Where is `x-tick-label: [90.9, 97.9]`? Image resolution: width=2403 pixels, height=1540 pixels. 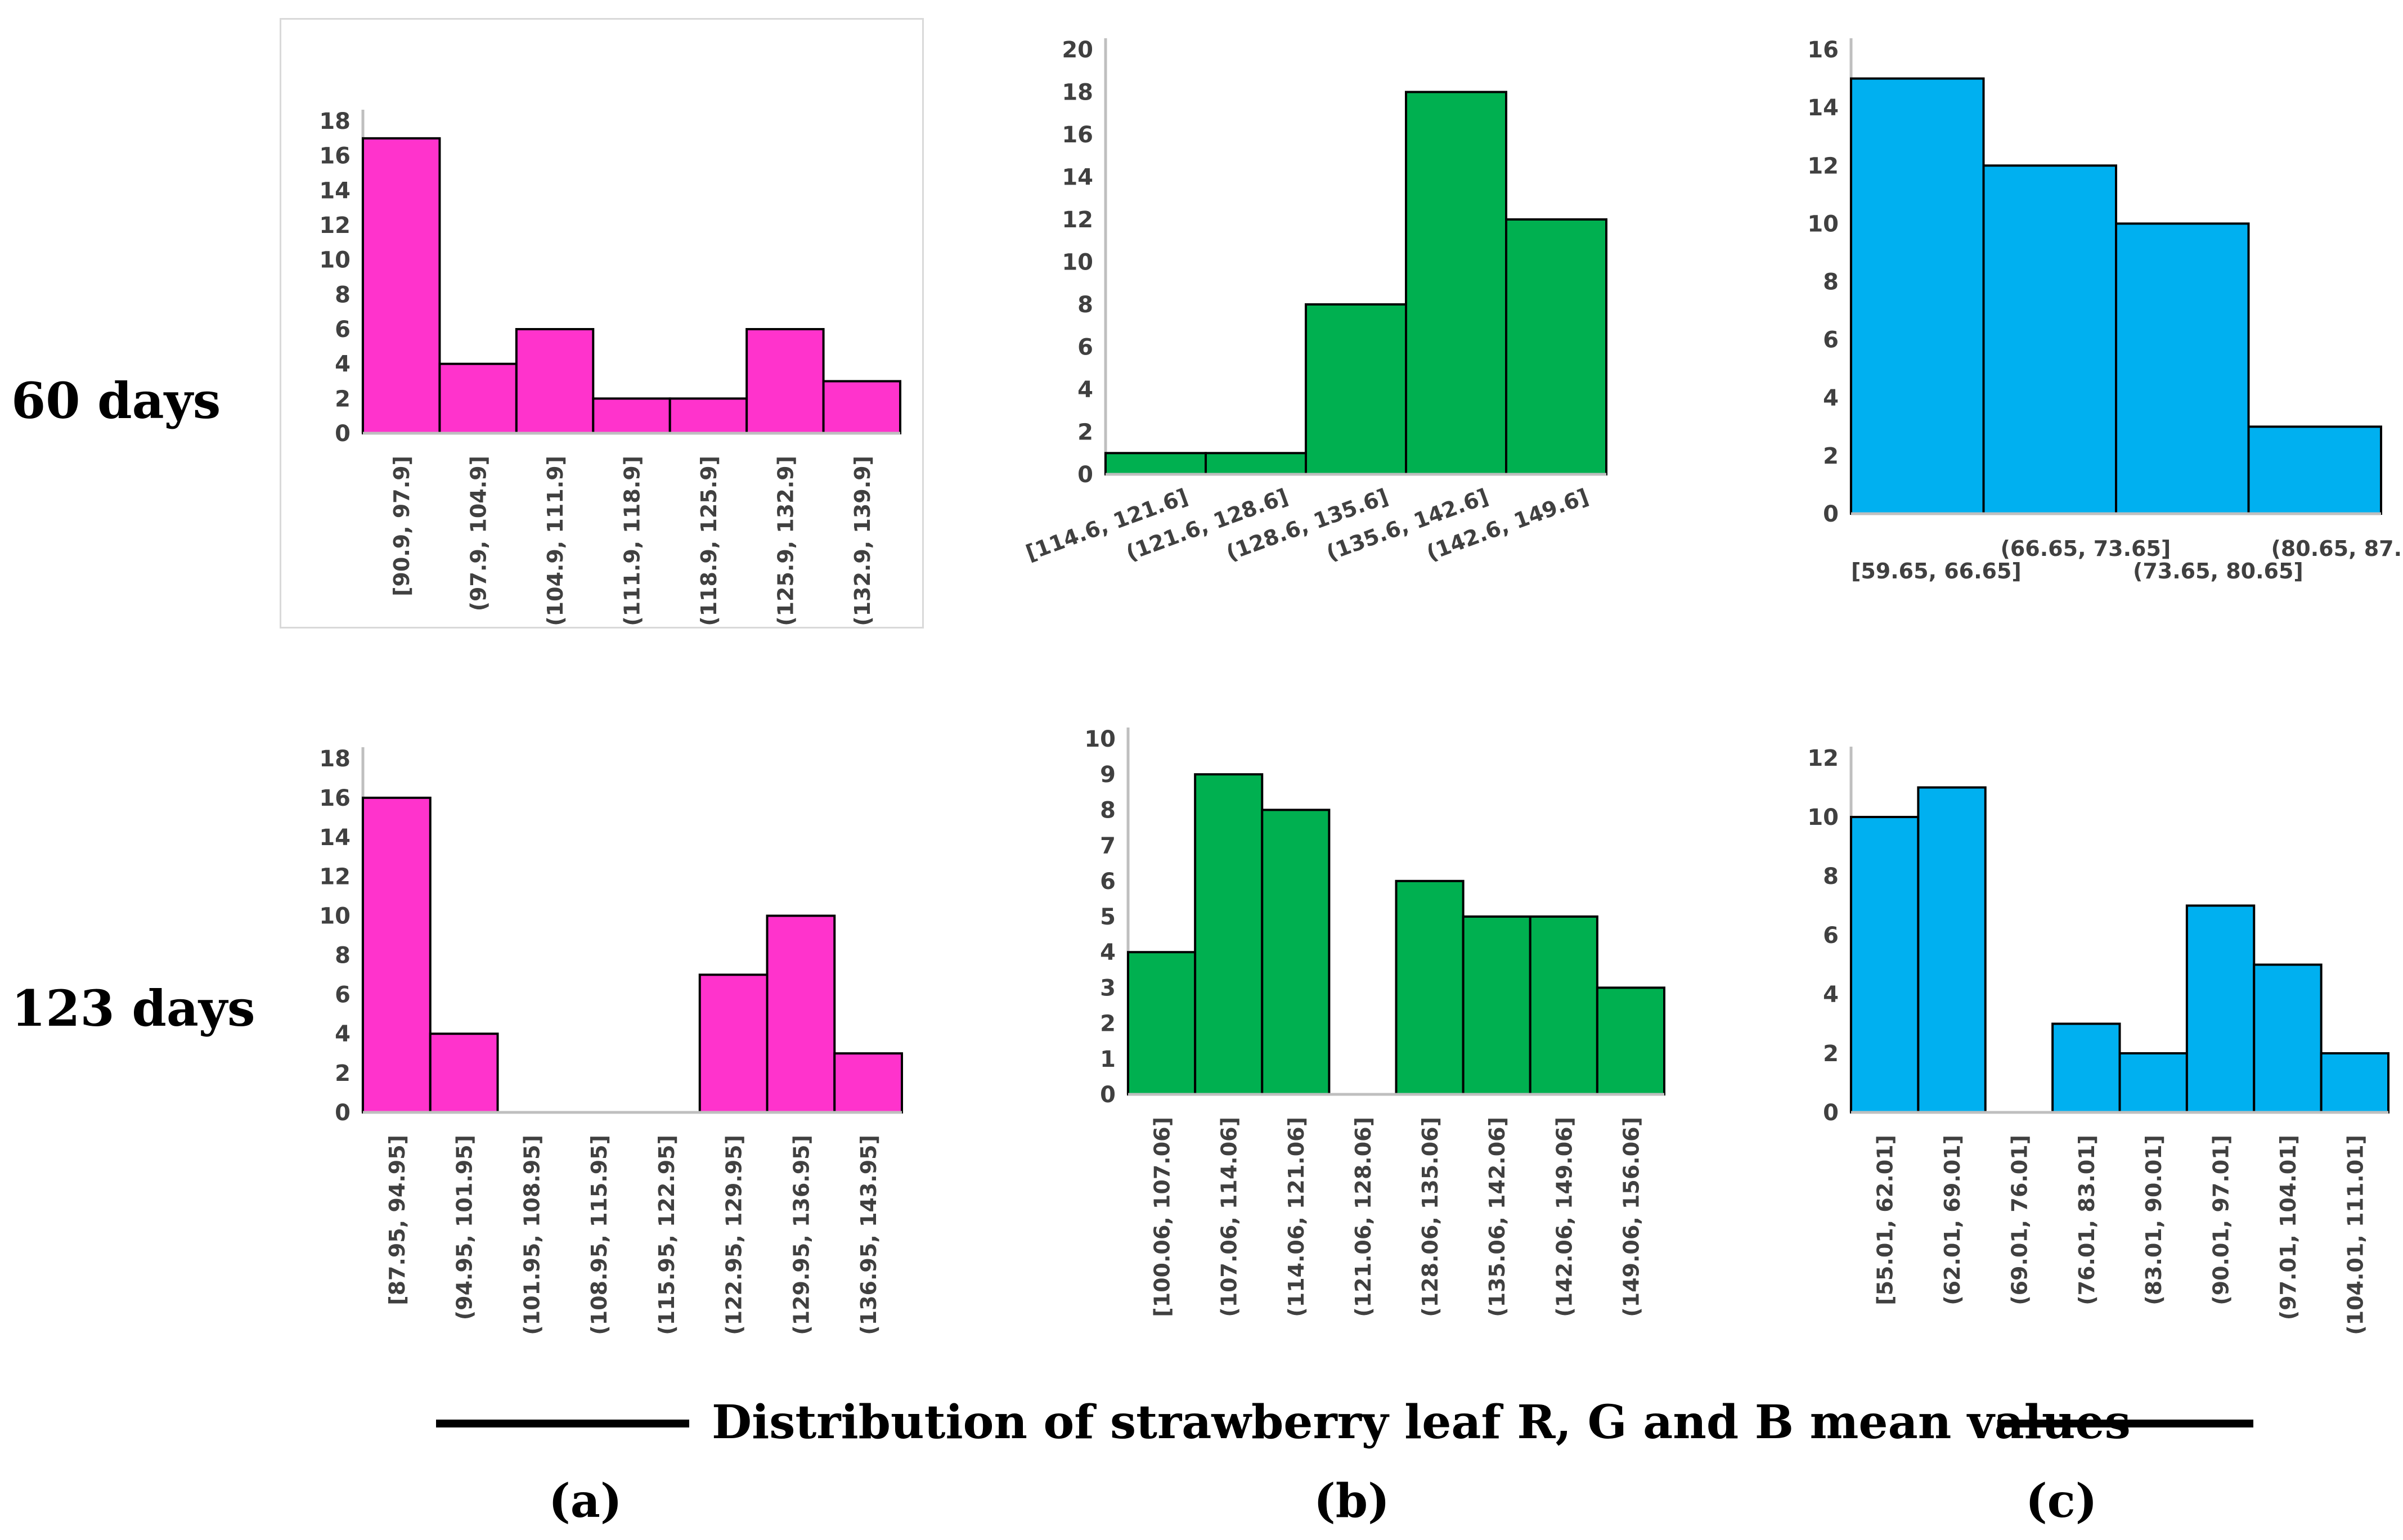 x-tick-label: [90.9, 97.9] is located at coordinates (402, 526).